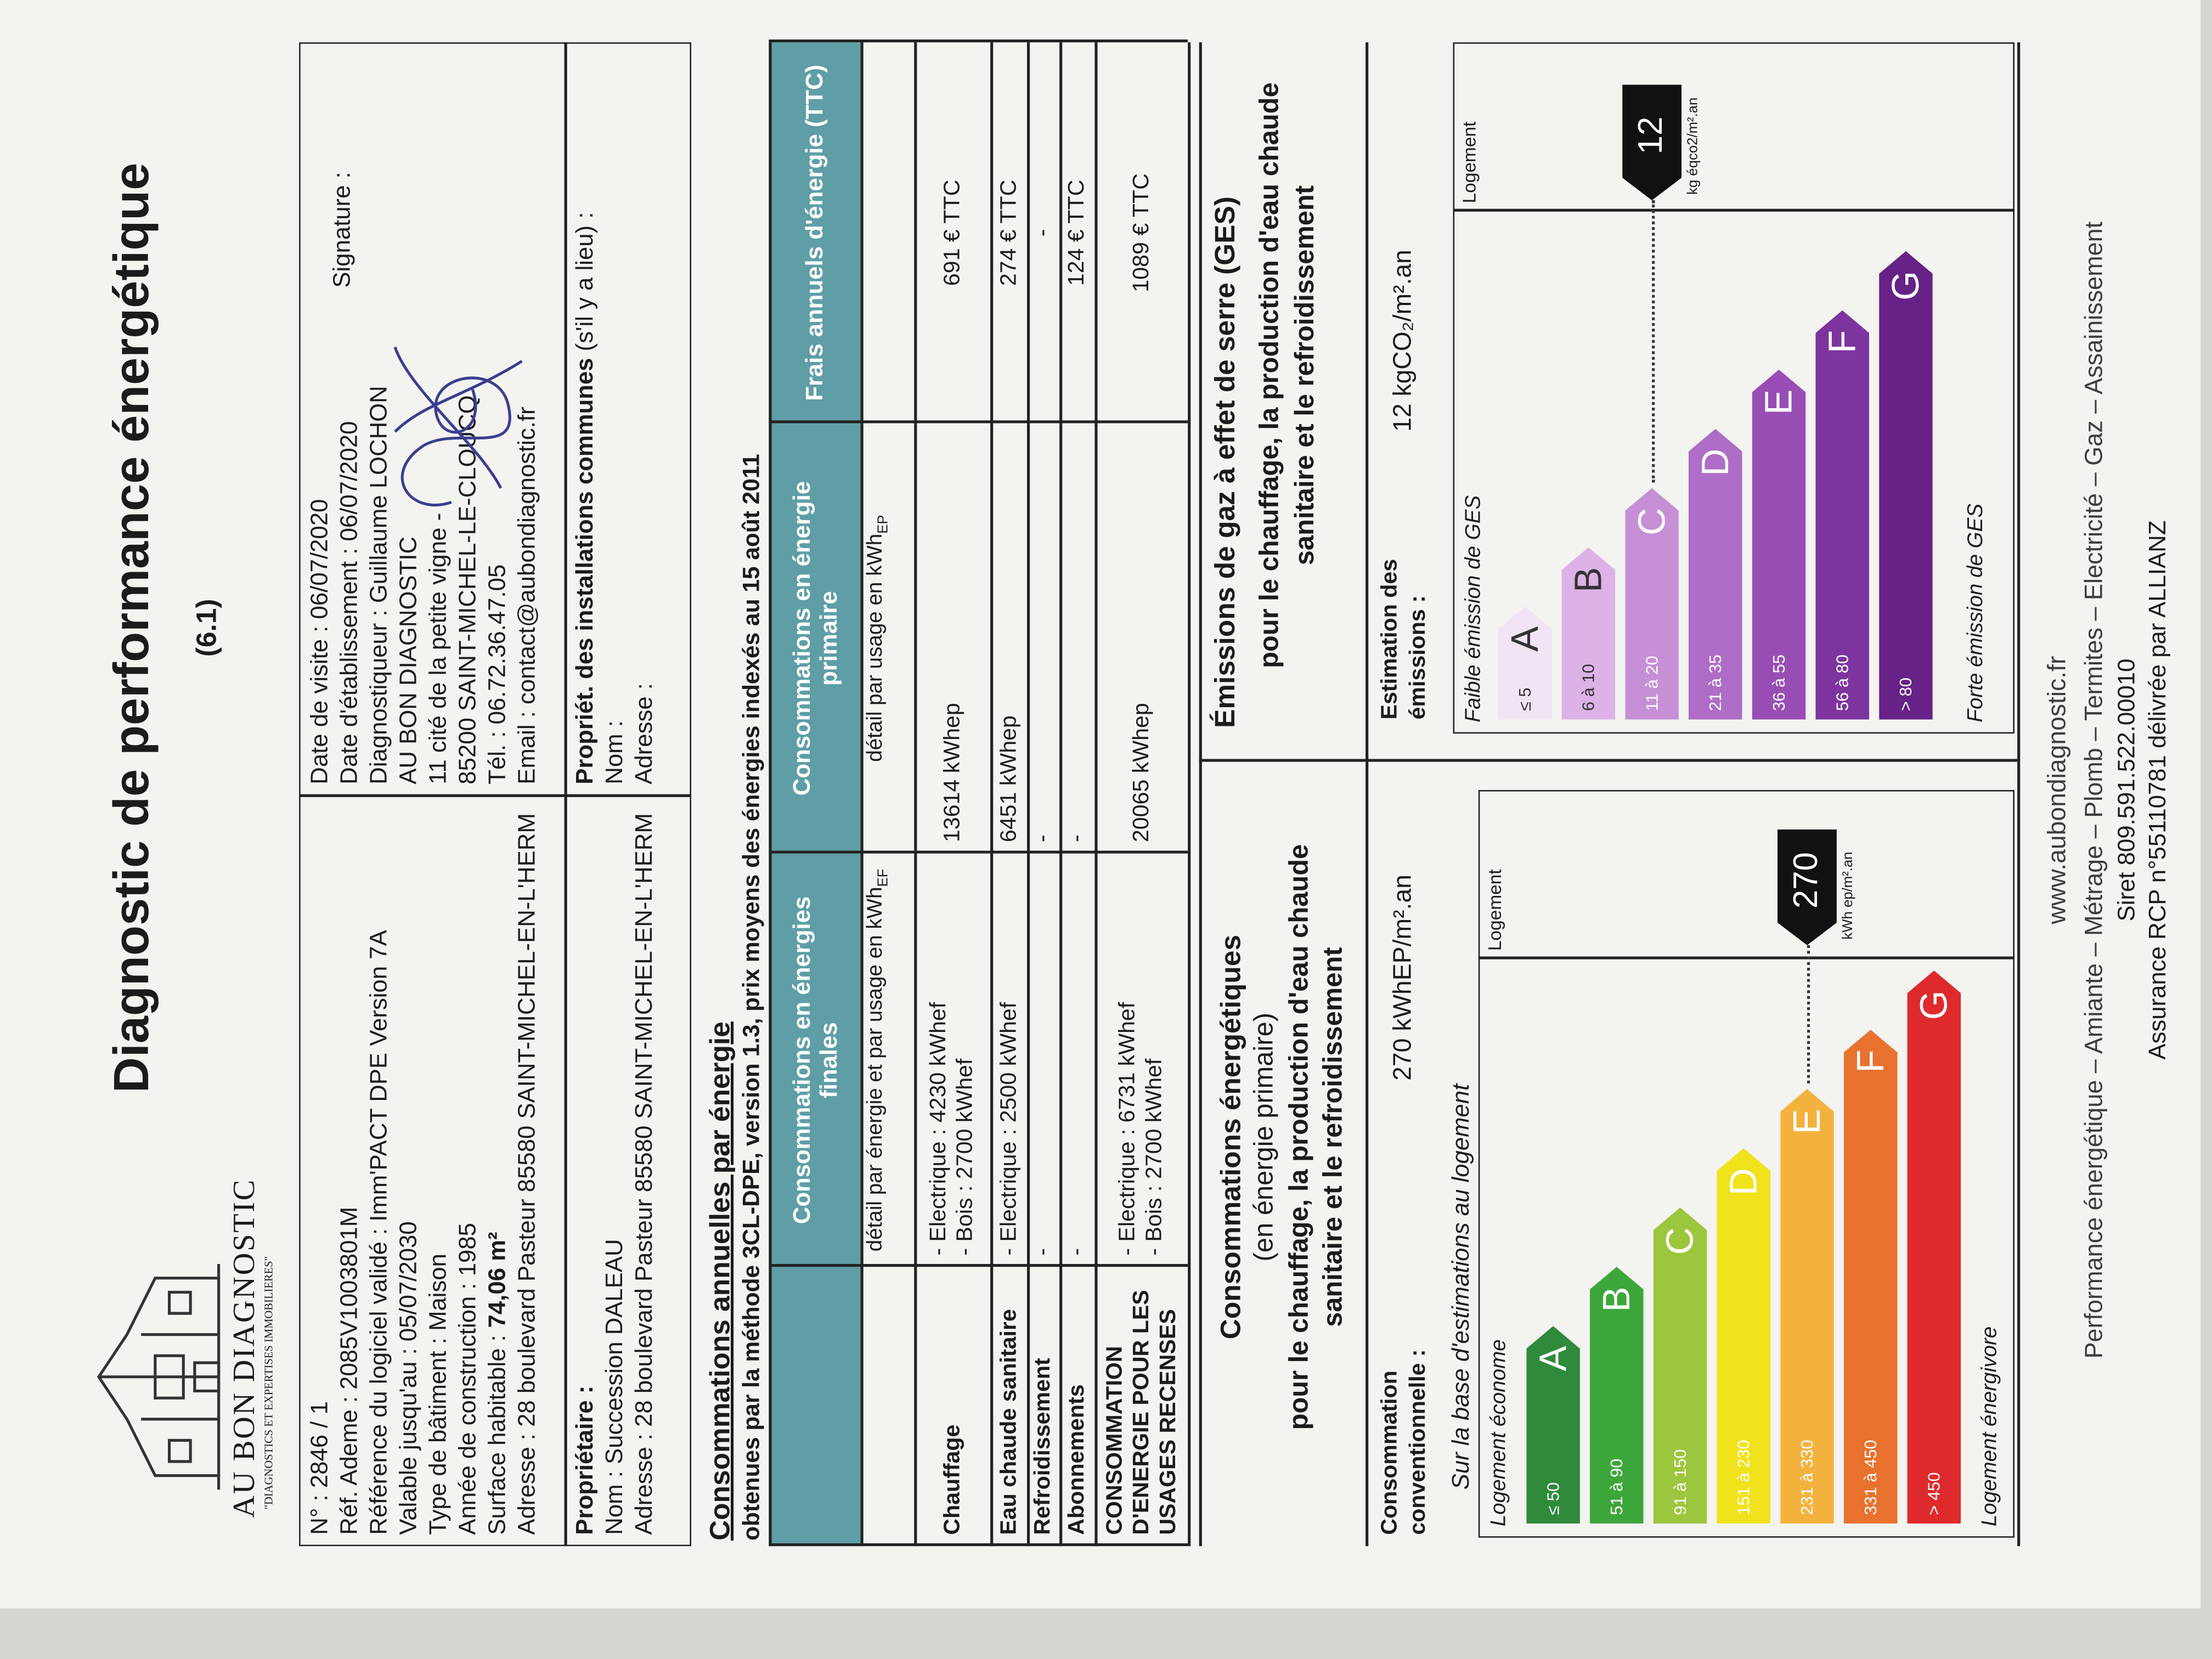 Image resolution: width=2212 pixels, height=1659 pixels. What do you see at coordinates (268, 1383) in the screenshot?
I see `logo-tagline: "DIAGNOSTICS ET EXPERTISES IMMOBILIERES"` at bounding box center [268, 1383].